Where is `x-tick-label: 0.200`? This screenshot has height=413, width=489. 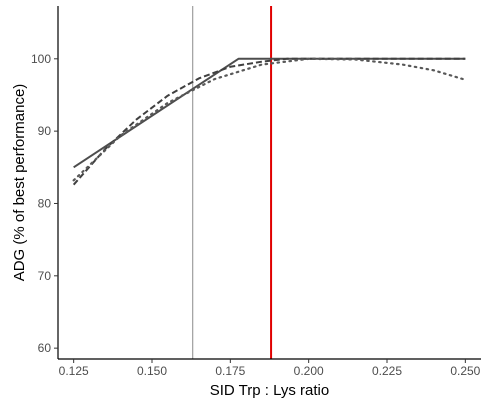 x-tick-label: 0.200 is located at coordinates (309, 371).